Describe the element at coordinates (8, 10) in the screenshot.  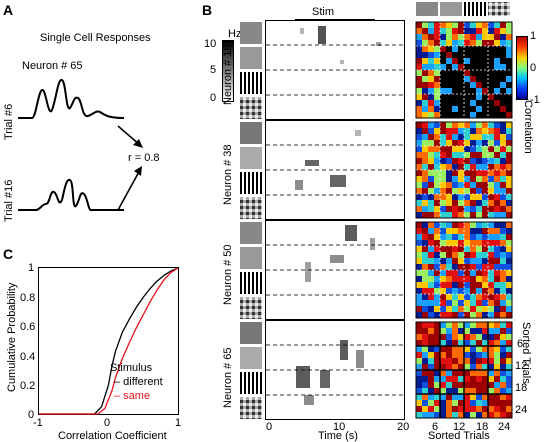
I see `panel-a-letter: A` at that location.